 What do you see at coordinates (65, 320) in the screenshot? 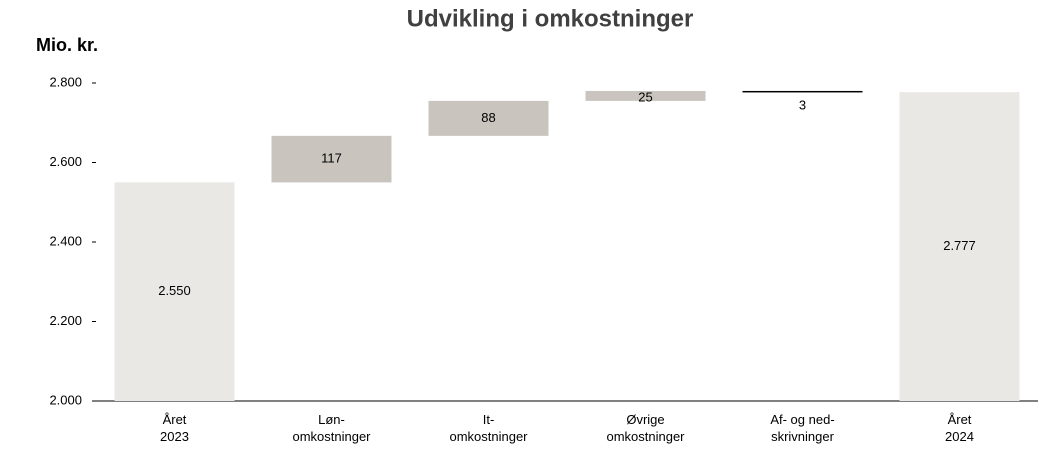
I see `y-tick-label: 2.200` at bounding box center [65, 320].